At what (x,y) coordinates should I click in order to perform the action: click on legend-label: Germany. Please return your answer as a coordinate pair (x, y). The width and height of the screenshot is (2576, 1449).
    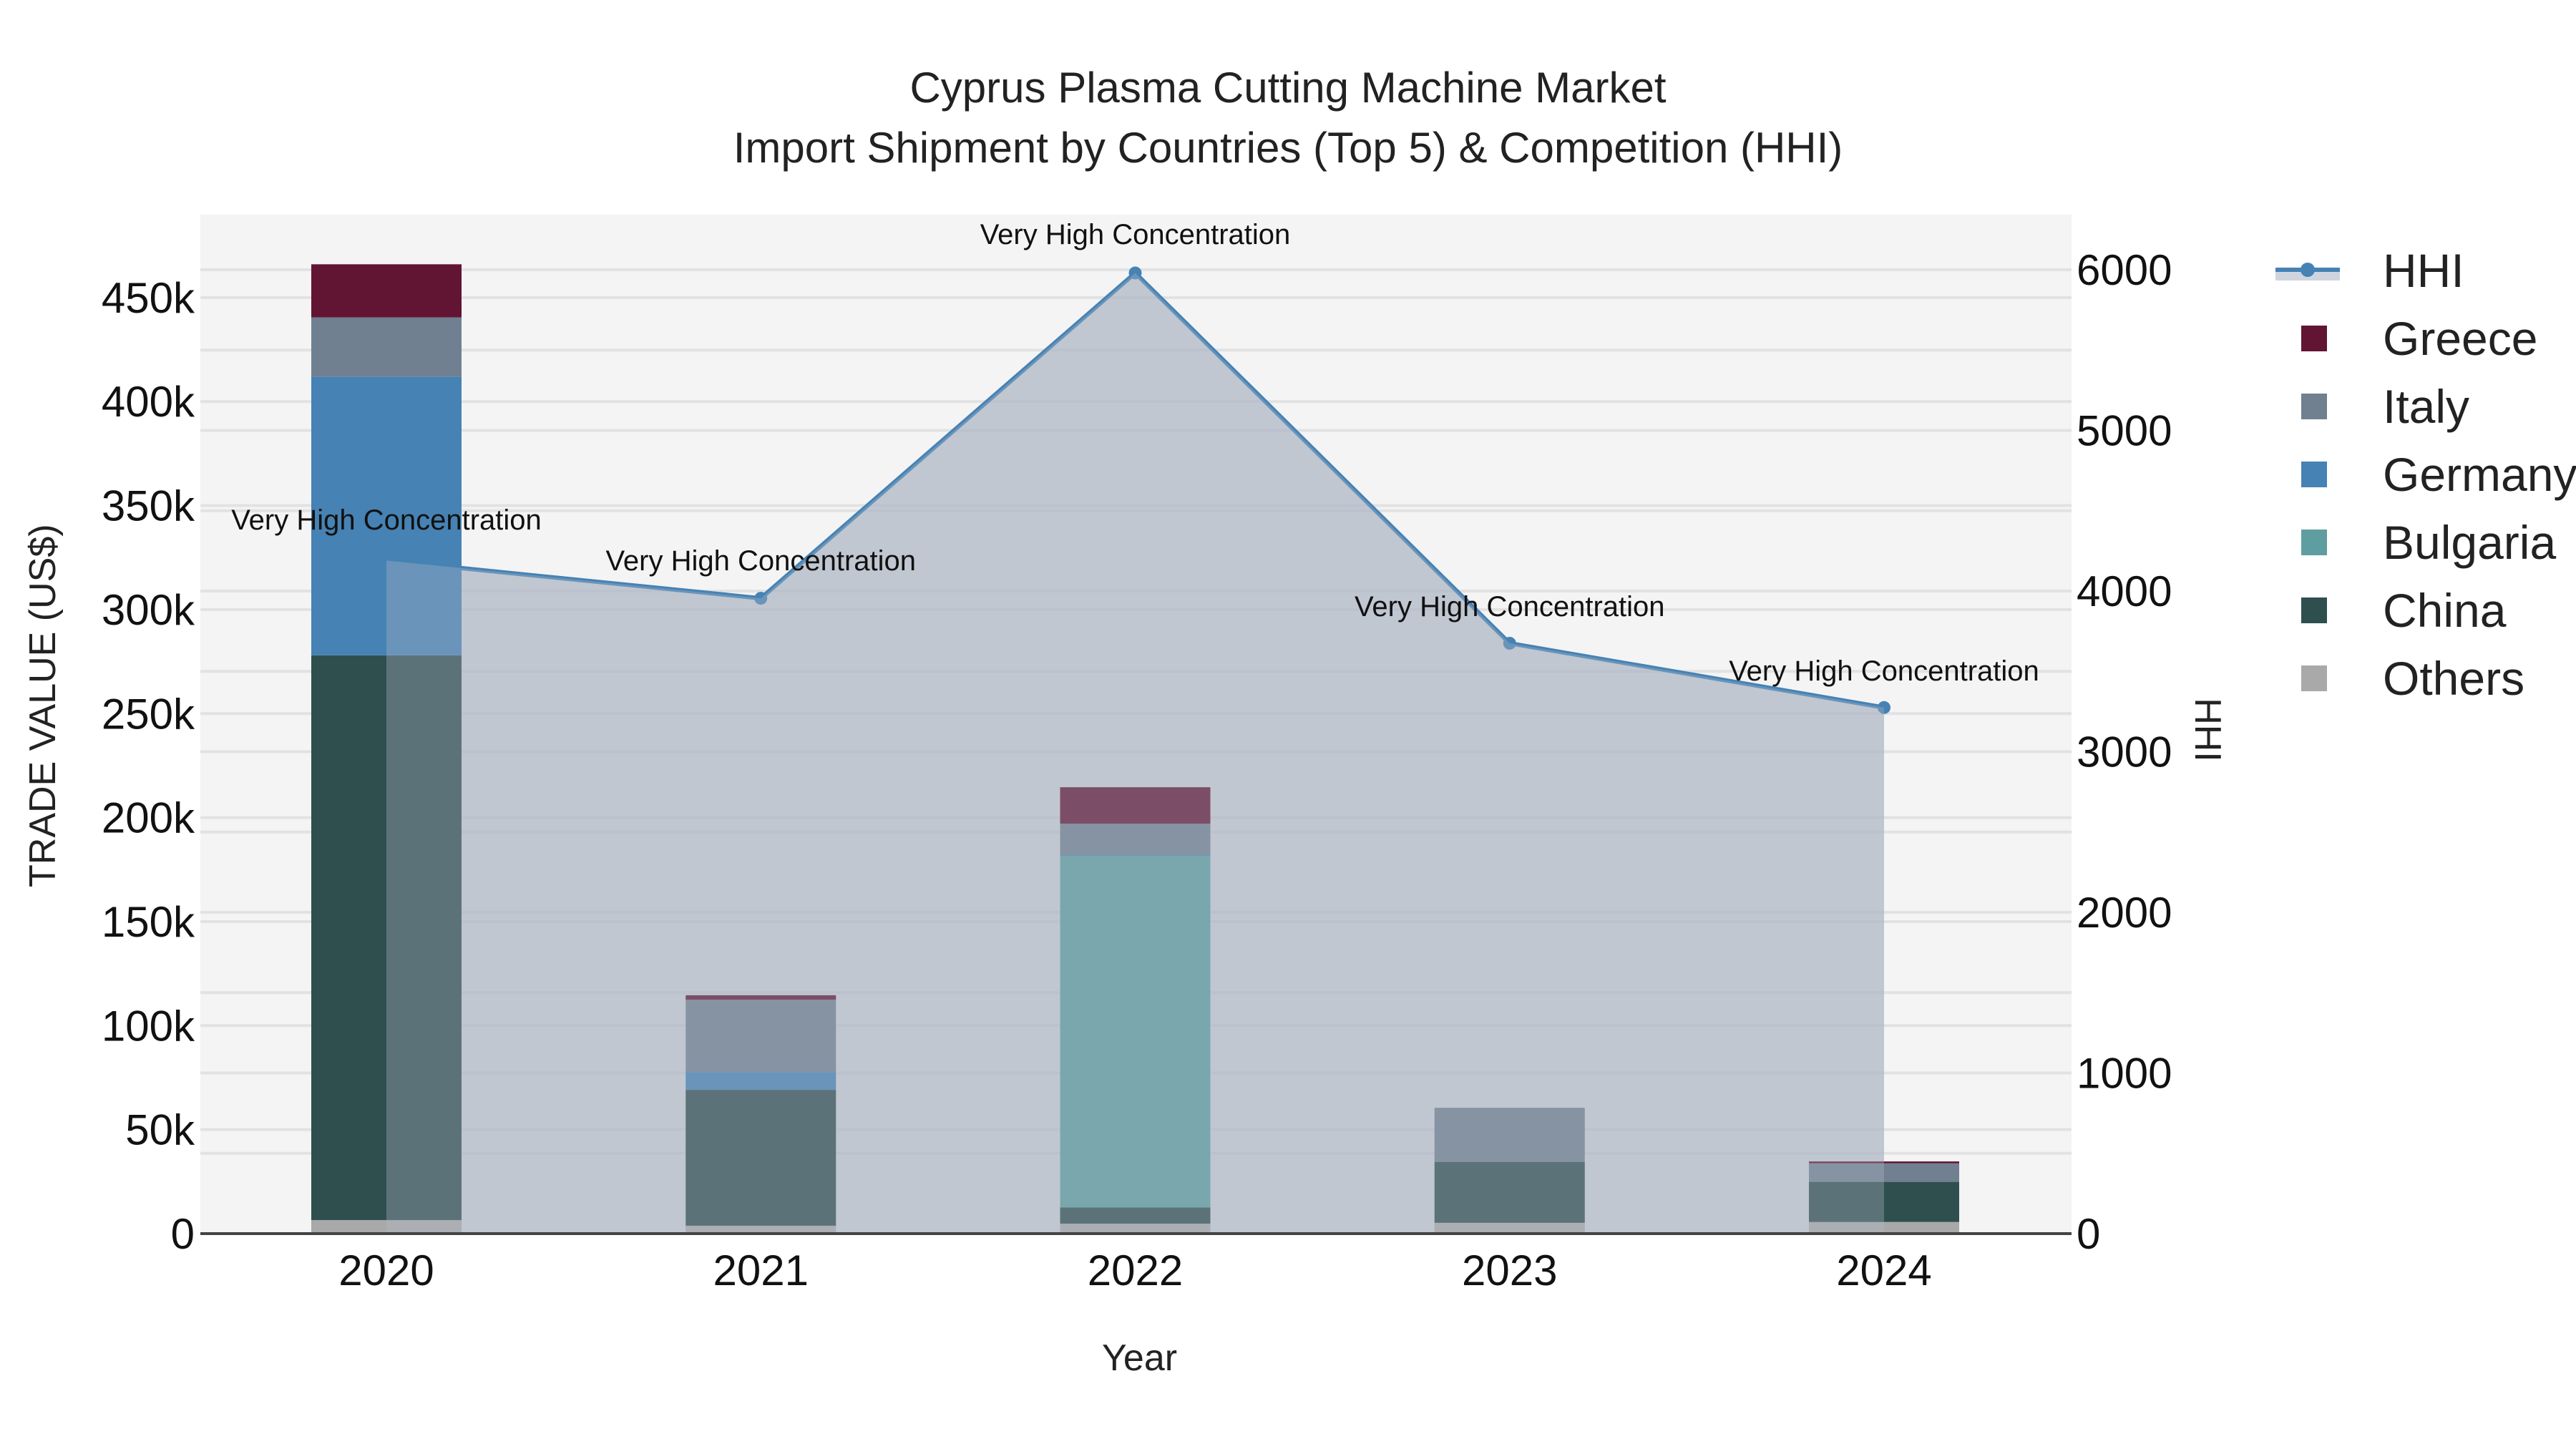
    Looking at the image, I should click on (2479, 474).